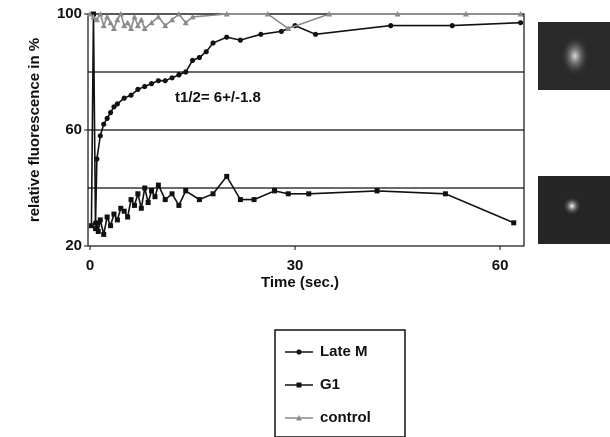 This screenshot has width=610, height=437. I want to click on x-tick-label: 60, so click(500, 265).